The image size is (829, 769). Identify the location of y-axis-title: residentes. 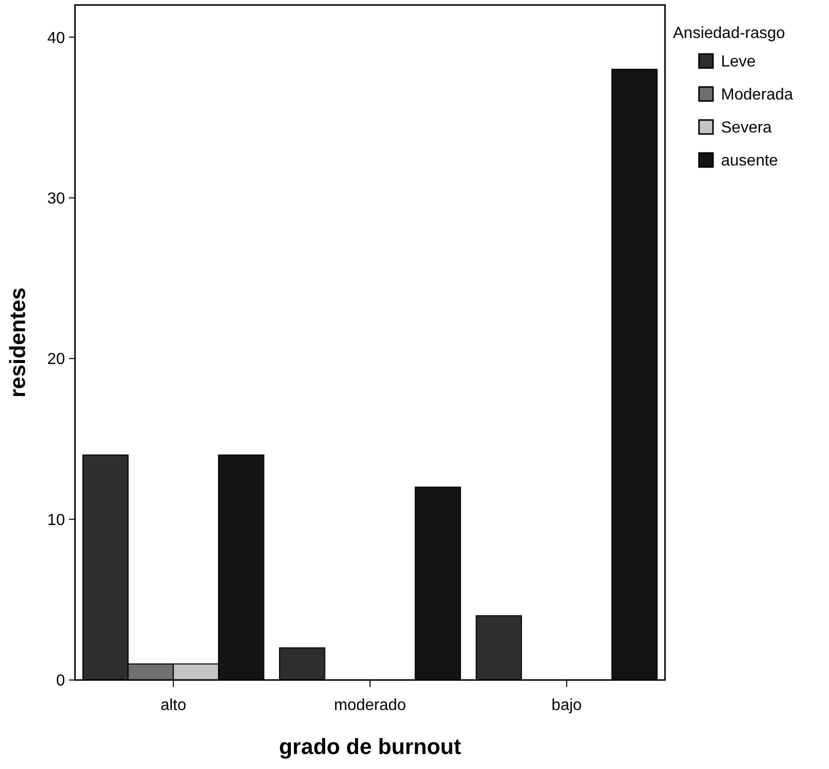
(17, 342).